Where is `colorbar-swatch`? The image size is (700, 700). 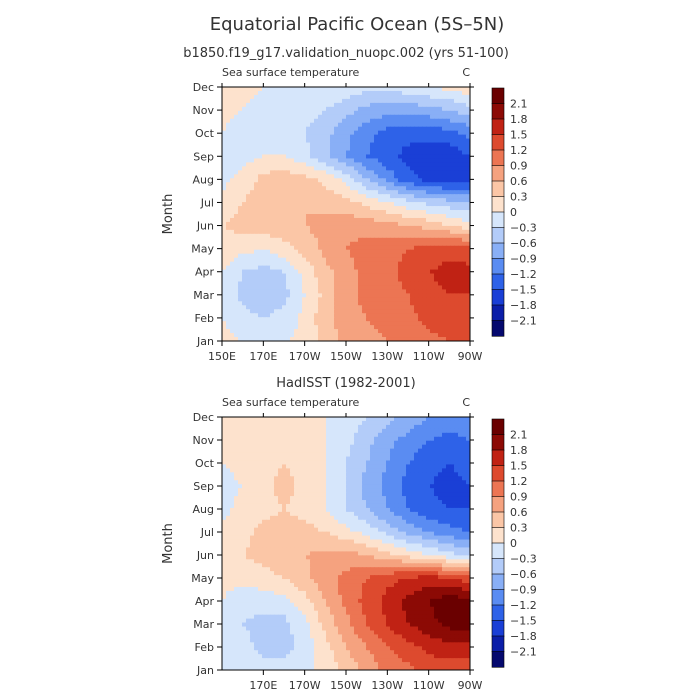
colorbar-swatch is located at coordinates (498, 266).